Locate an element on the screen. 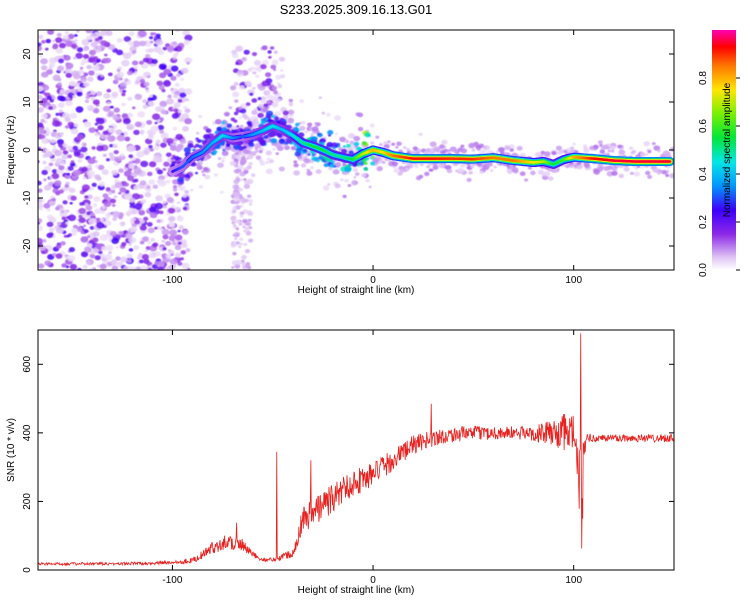 The image size is (750, 600). snr-x-tick-label: 0 is located at coordinates (373, 580).